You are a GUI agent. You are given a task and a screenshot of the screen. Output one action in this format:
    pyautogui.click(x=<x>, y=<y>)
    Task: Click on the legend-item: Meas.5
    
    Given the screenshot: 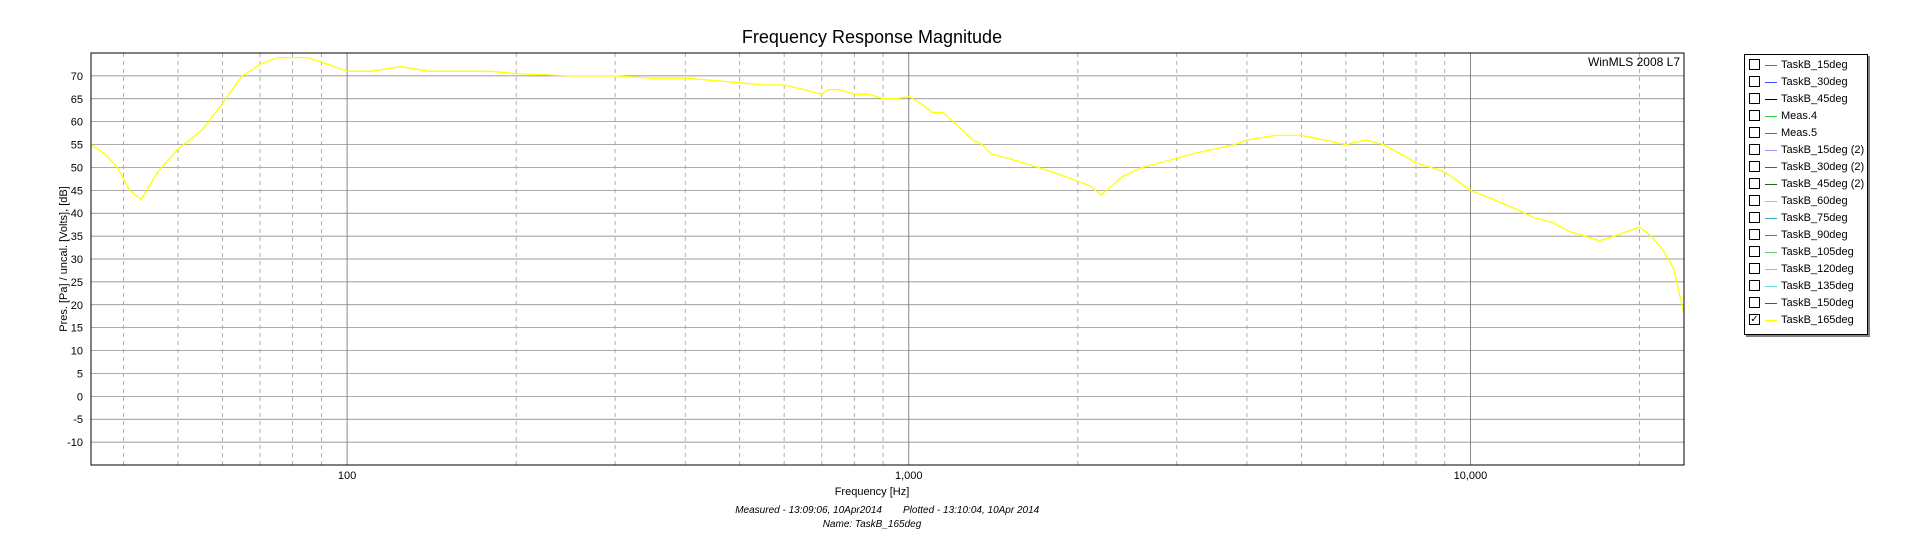 What is the action you would take?
    pyautogui.click(x=1806, y=133)
    